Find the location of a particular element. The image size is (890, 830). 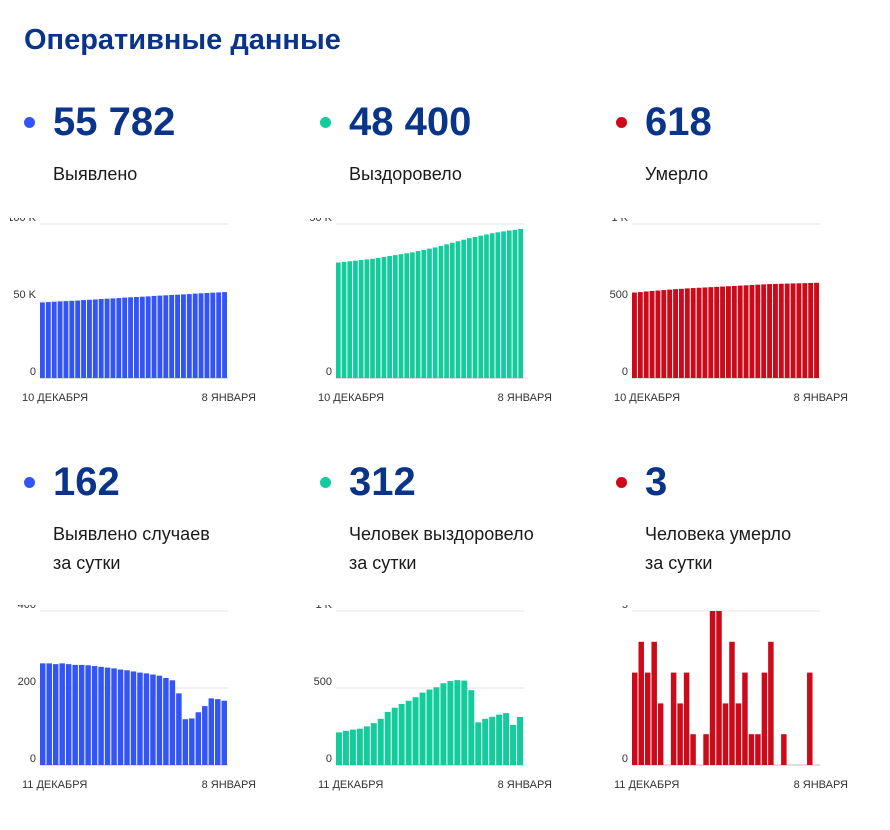

stat-label-line: Человека умерло is located at coordinates (718, 534).